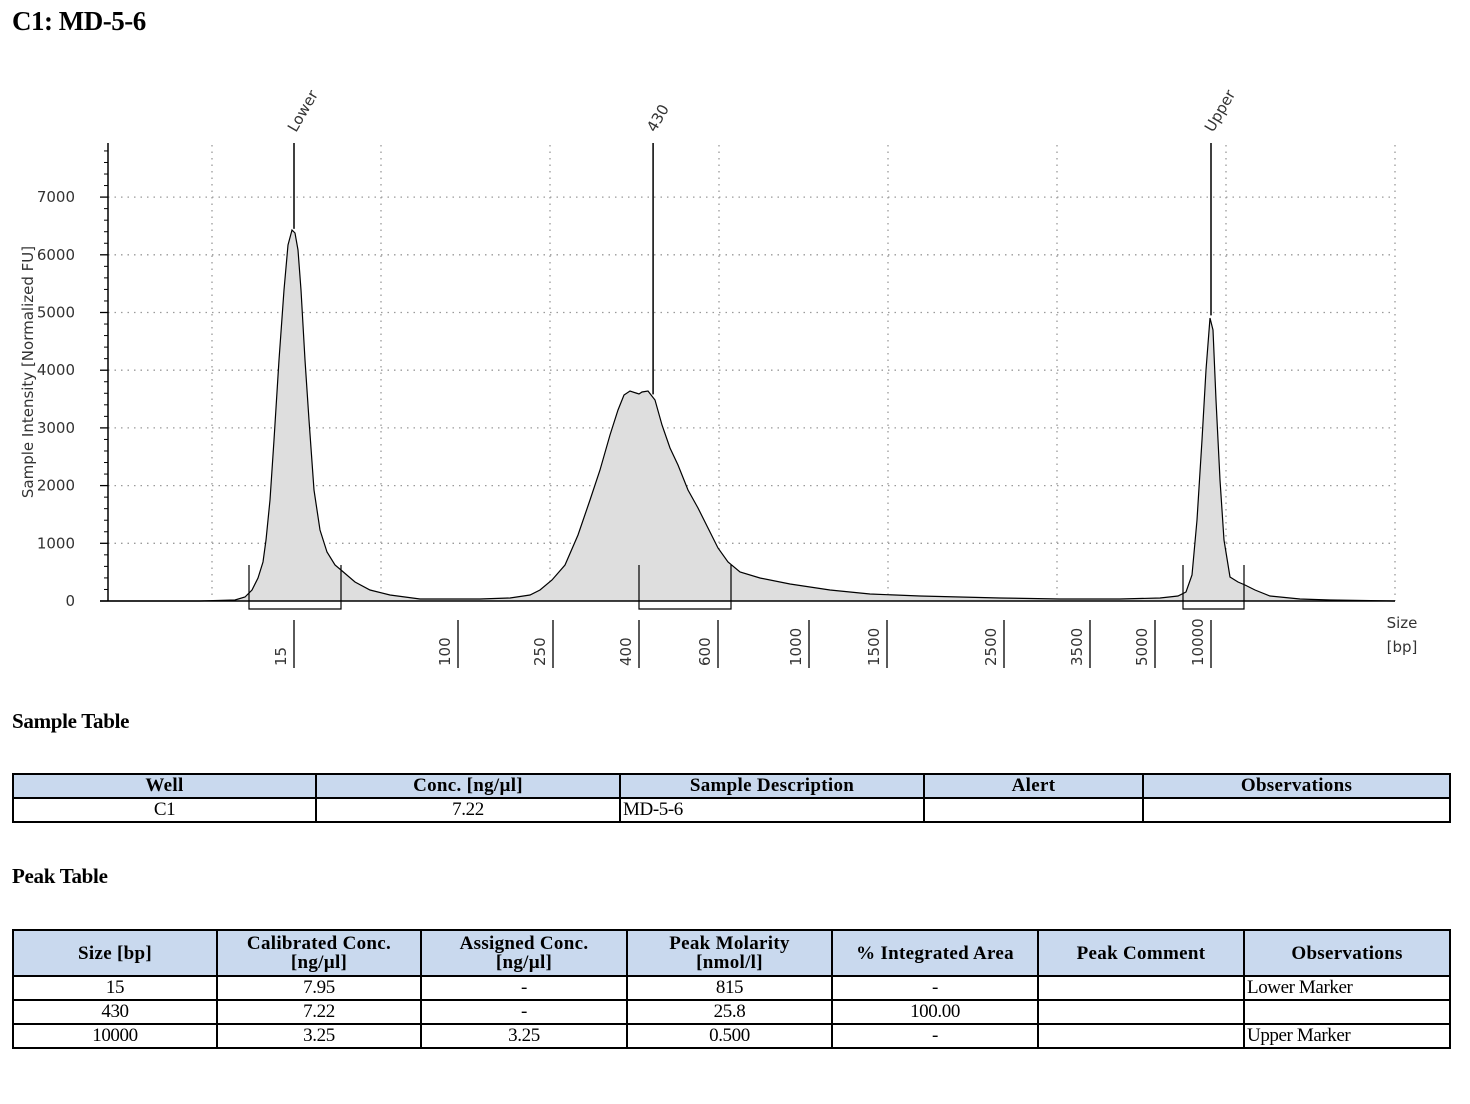 This screenshot has width=1470, height=1104. I want to click on y-tick-label: 2000, so click(56, 486).